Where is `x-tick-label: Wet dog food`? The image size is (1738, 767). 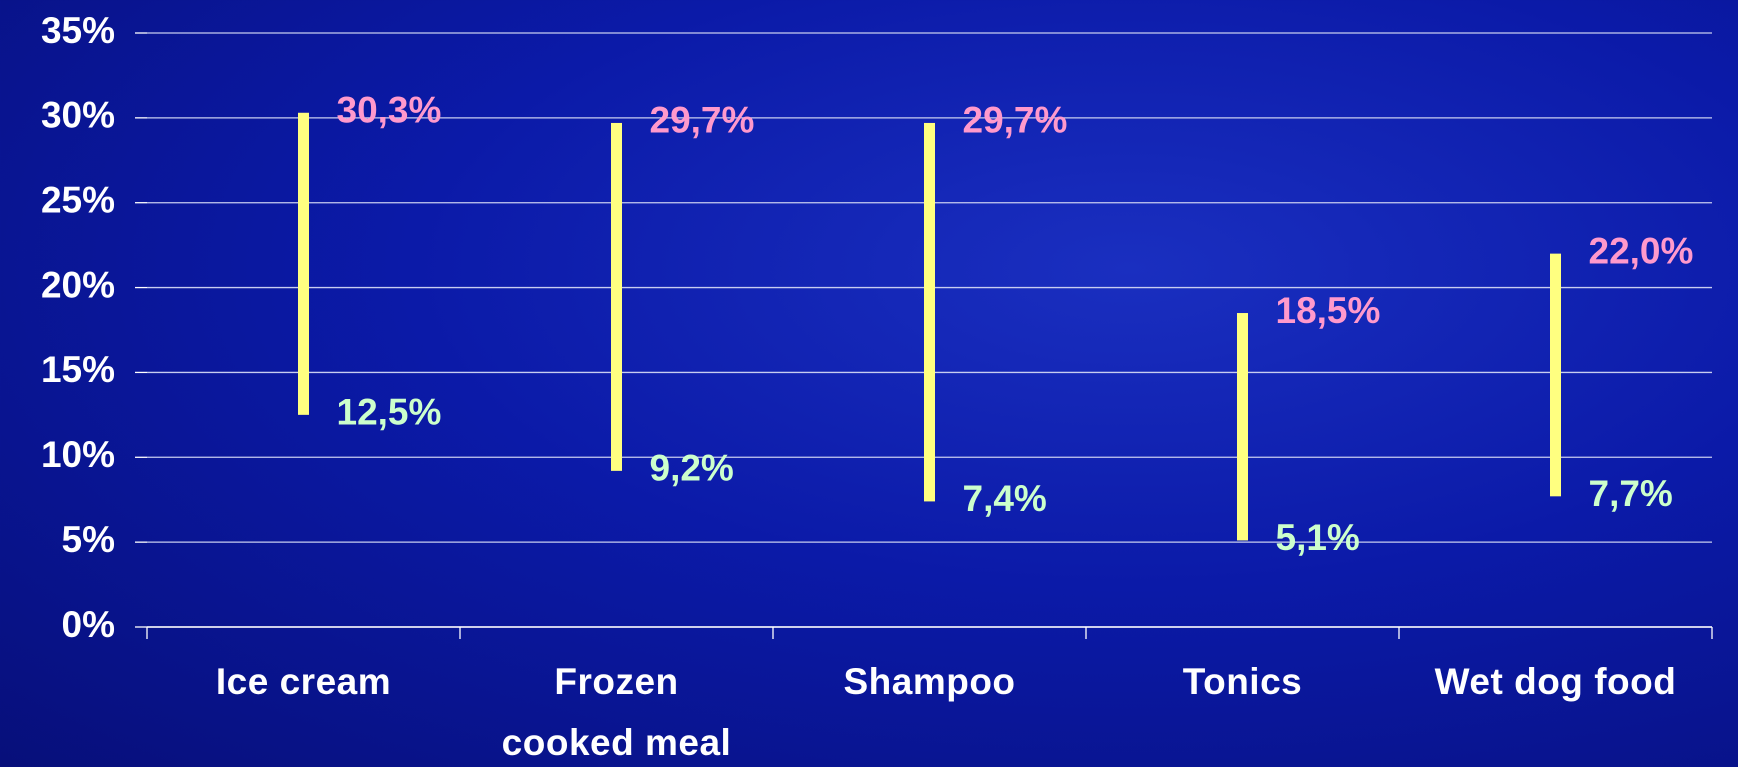
x-tick-label: Wet dog food is located at coordinates (1555, 681).